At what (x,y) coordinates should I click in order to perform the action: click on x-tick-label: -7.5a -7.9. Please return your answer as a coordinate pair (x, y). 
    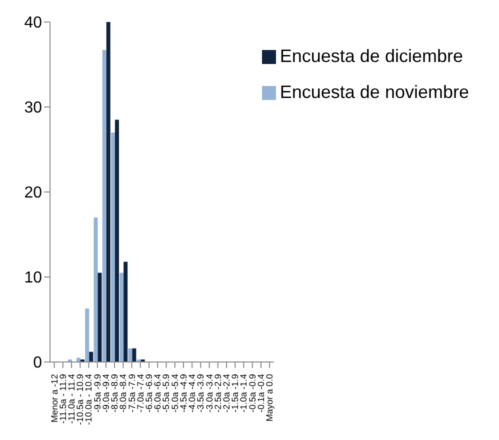
    Looking at the image, I should click on (131, 393).